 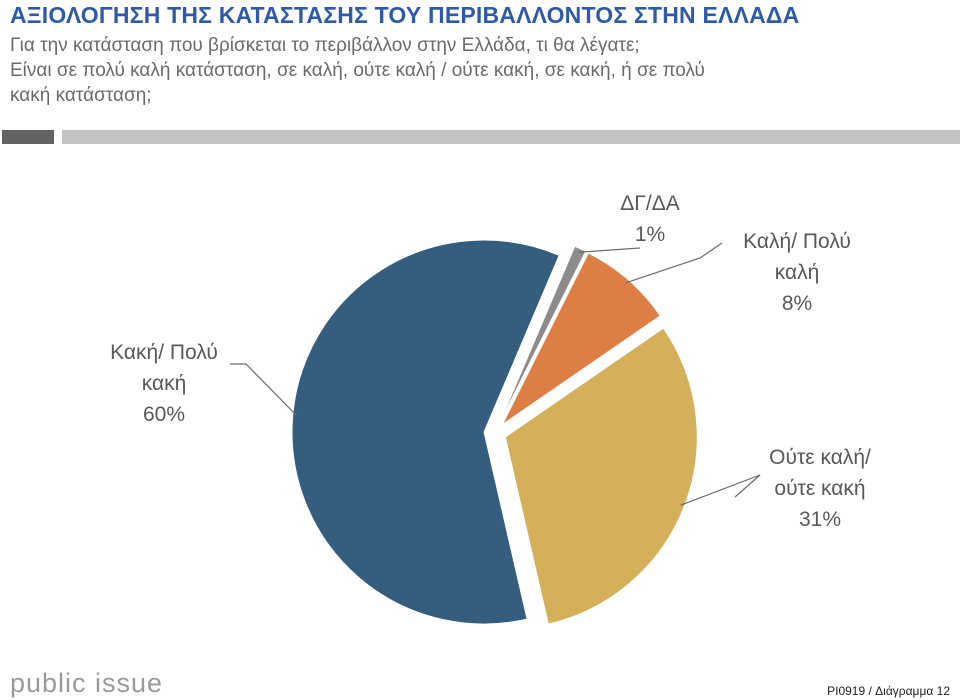 I want to click on question-line: κακή κατάσταση;, so click(x=81, y=95).